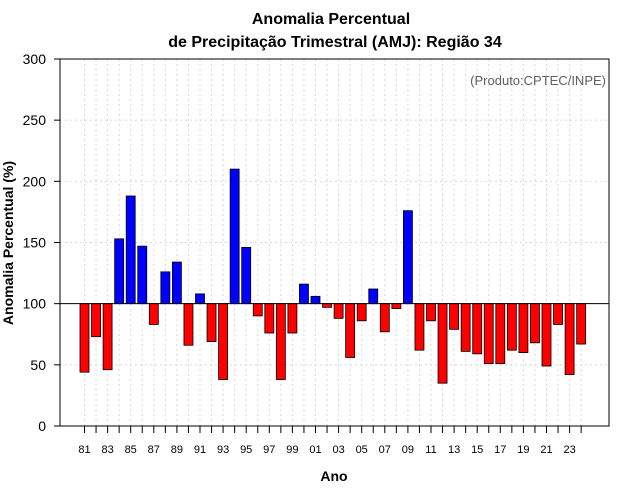 The image size is (640, 500). I want to click on x-tick-label: 85, so click(131, 450).